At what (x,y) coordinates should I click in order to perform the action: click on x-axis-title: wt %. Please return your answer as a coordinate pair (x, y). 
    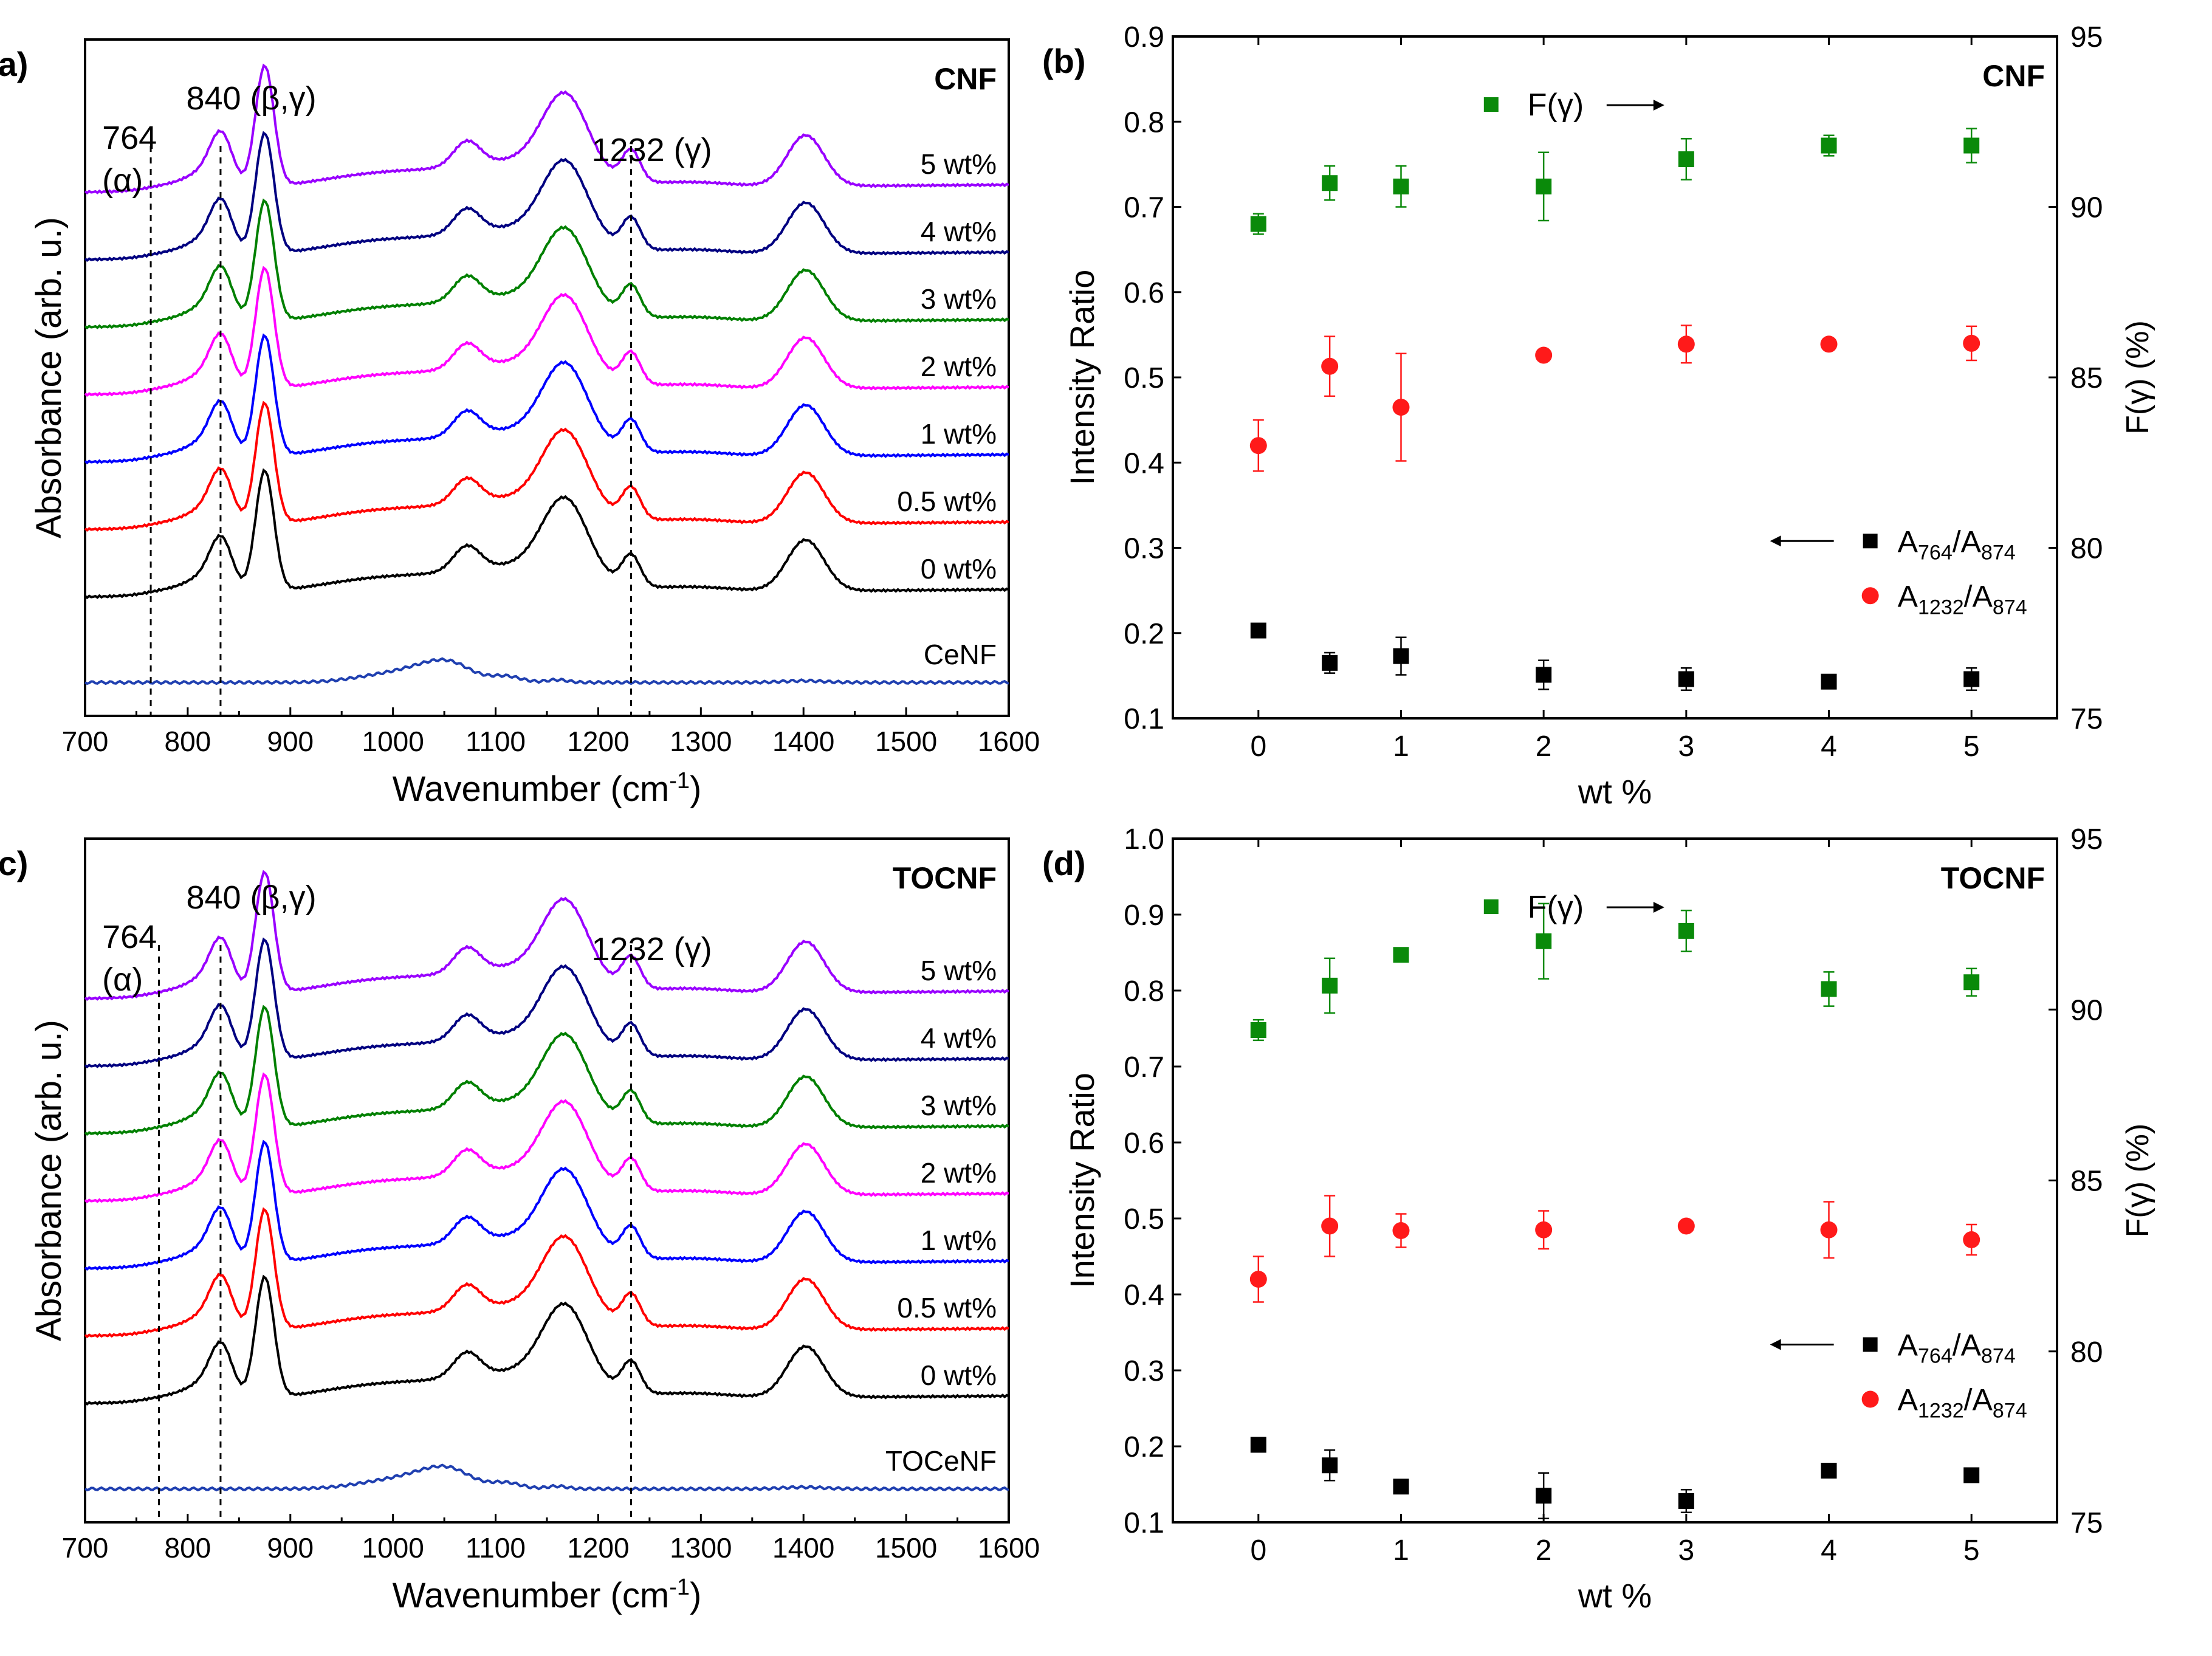
    Looking at the image, I should click on (1615, 1595).